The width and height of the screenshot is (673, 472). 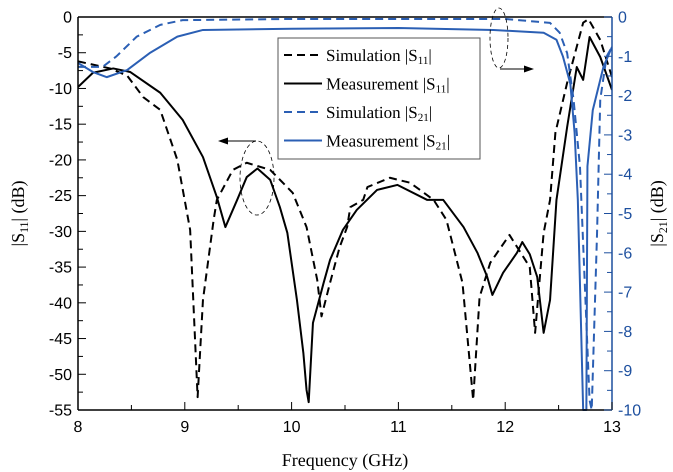 I want to click on legend-label: Measurement |S$_{11}$|, so click(x=388, y=85).